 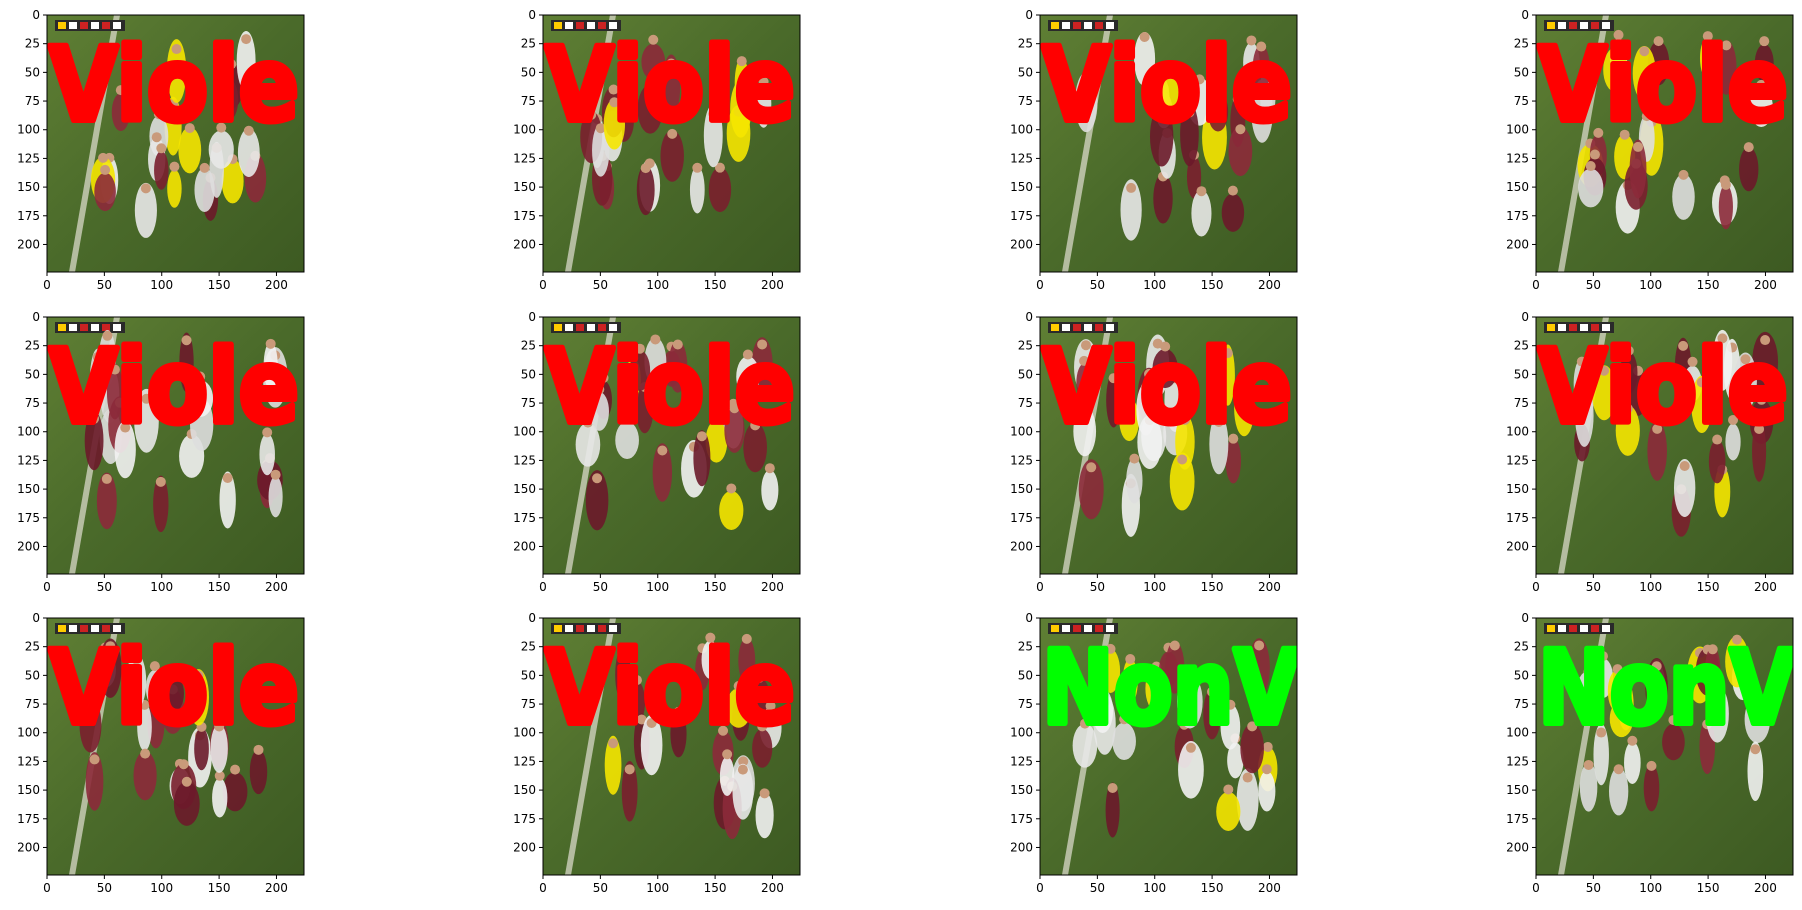 What do you see at coordinates (104, 285) in the screenshot?
I see `x-tick-label: 50` at bounding box center [104, 285].